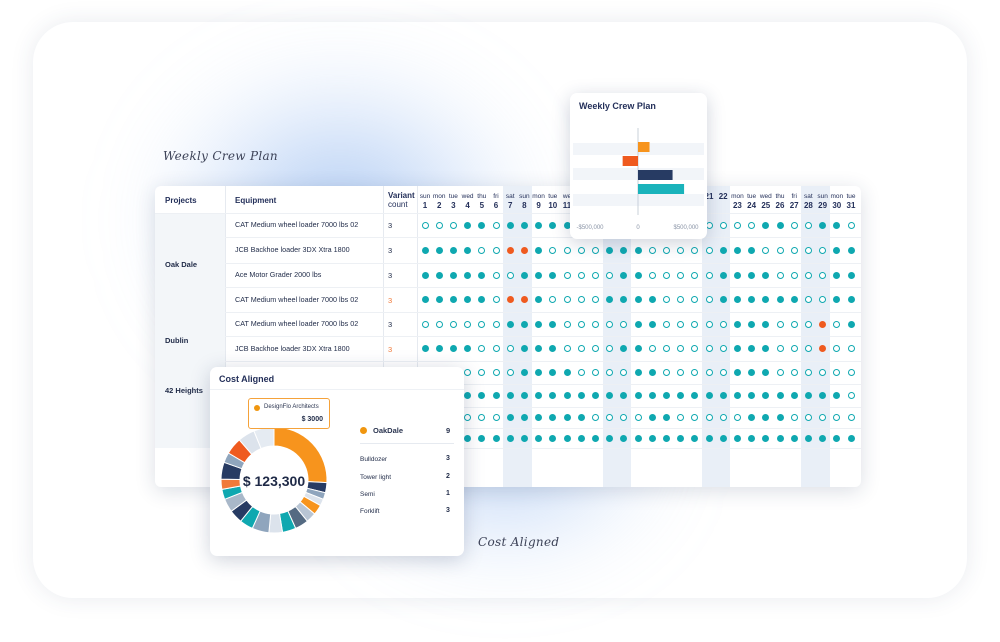 Image resolution: width=1000 pixels, height=642 pixels. Describe the element at coordinates (496, 201) in the screenshot. I see `day-header: fri 6` at that location.